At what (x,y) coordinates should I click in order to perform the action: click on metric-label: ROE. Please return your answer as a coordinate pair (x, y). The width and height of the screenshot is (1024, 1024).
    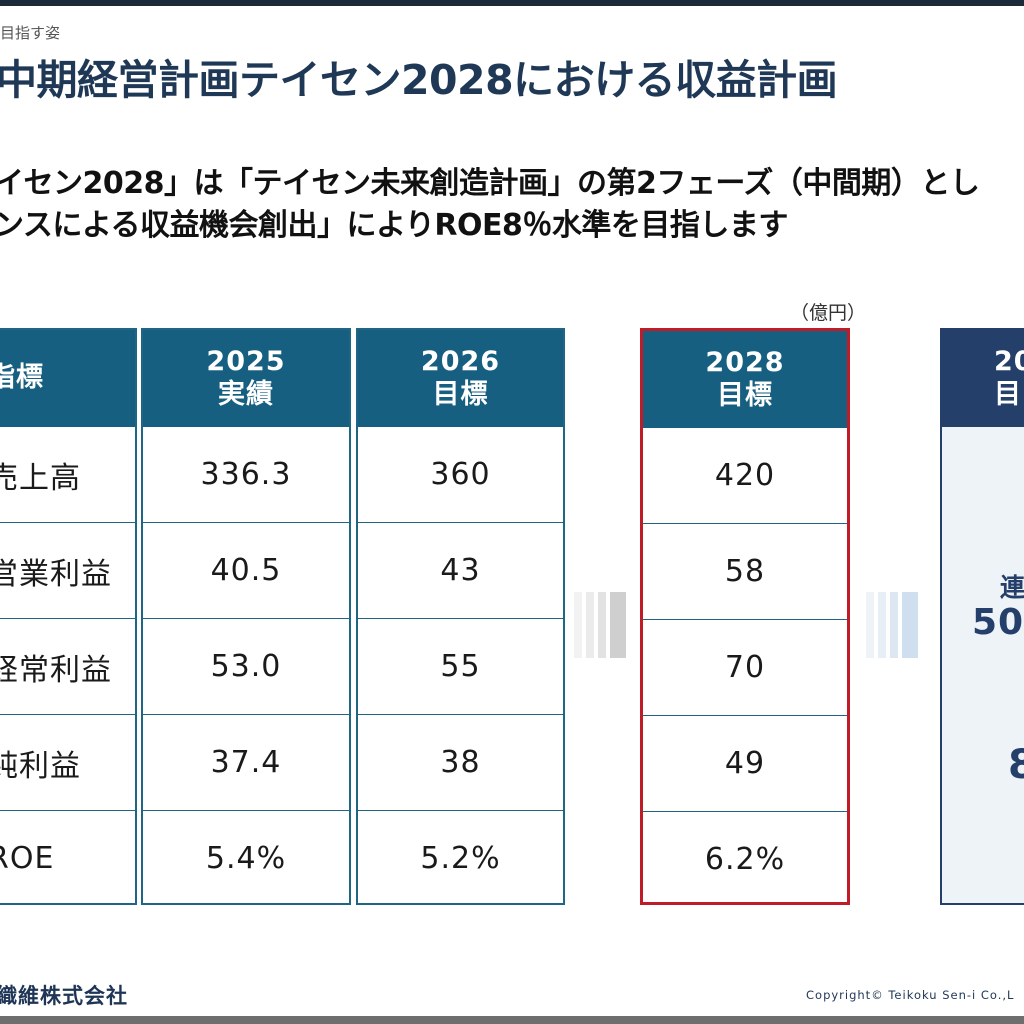
    Looking at the image, I should click on (67, 858).